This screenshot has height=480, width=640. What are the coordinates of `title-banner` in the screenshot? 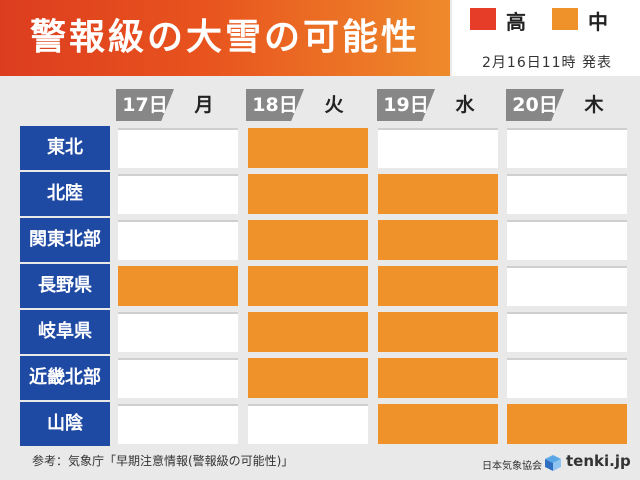 It's located at (225, 38).